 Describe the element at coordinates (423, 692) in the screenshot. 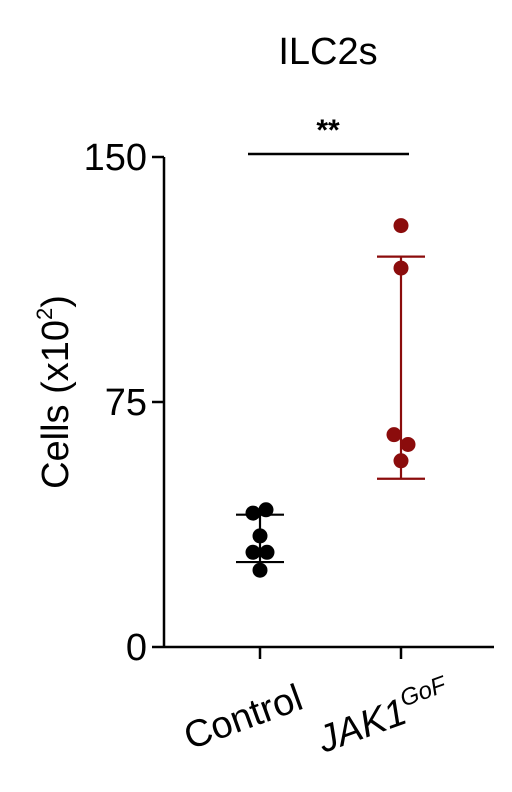

I see `category-label-superscript: GoF` at that location.